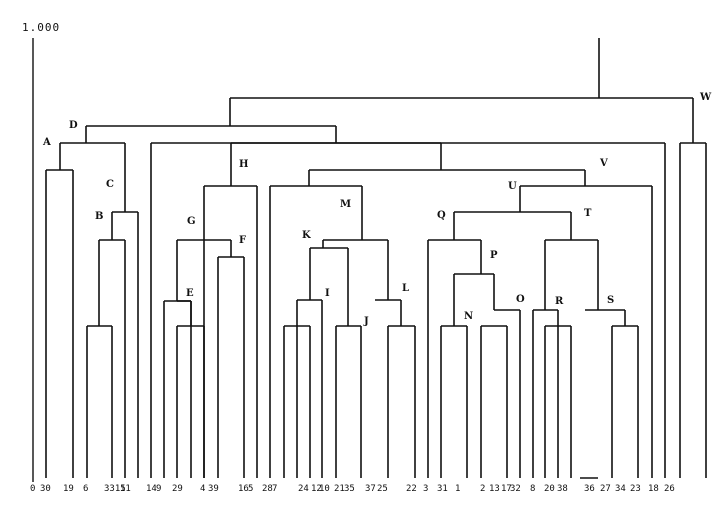  I want to click on leaf-label: 26, so click(669, 489).